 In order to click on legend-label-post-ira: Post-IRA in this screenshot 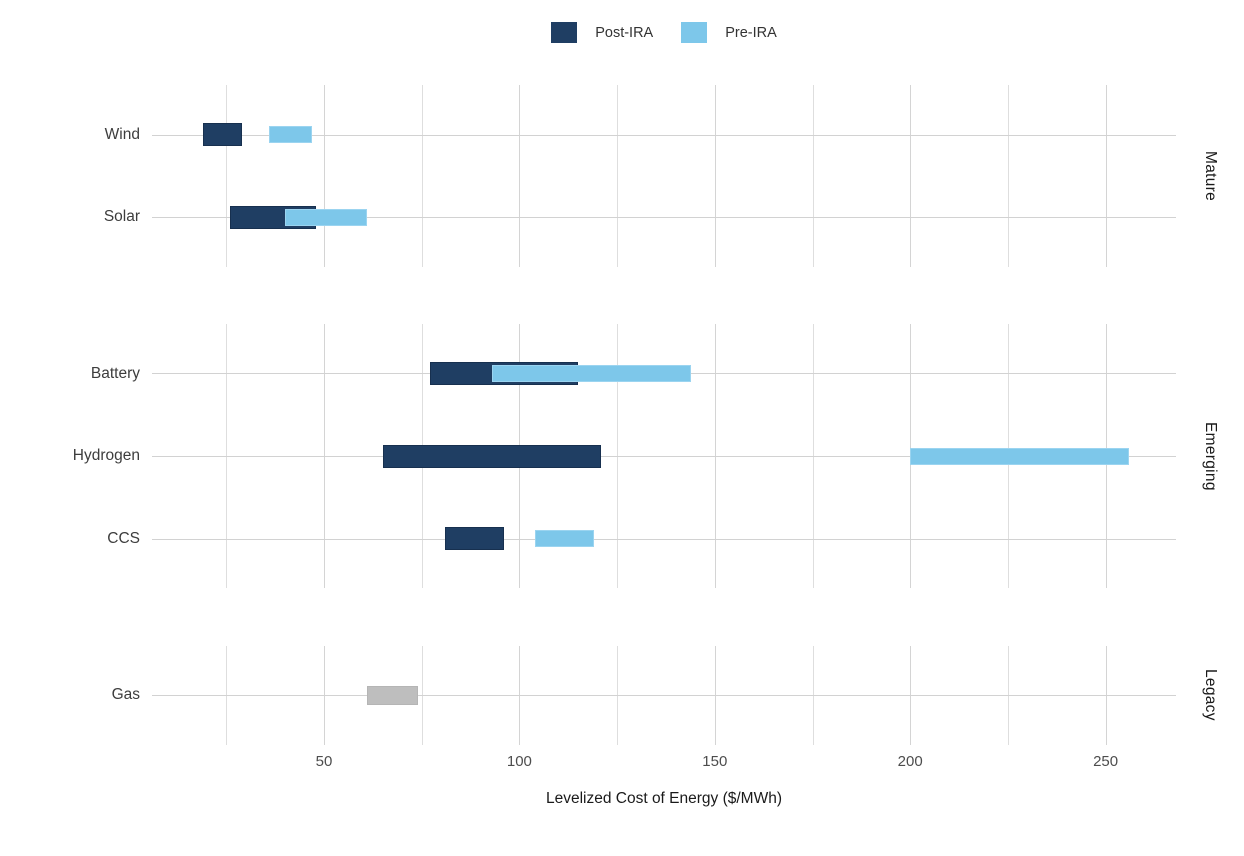, I will do `click(624, 32)`.